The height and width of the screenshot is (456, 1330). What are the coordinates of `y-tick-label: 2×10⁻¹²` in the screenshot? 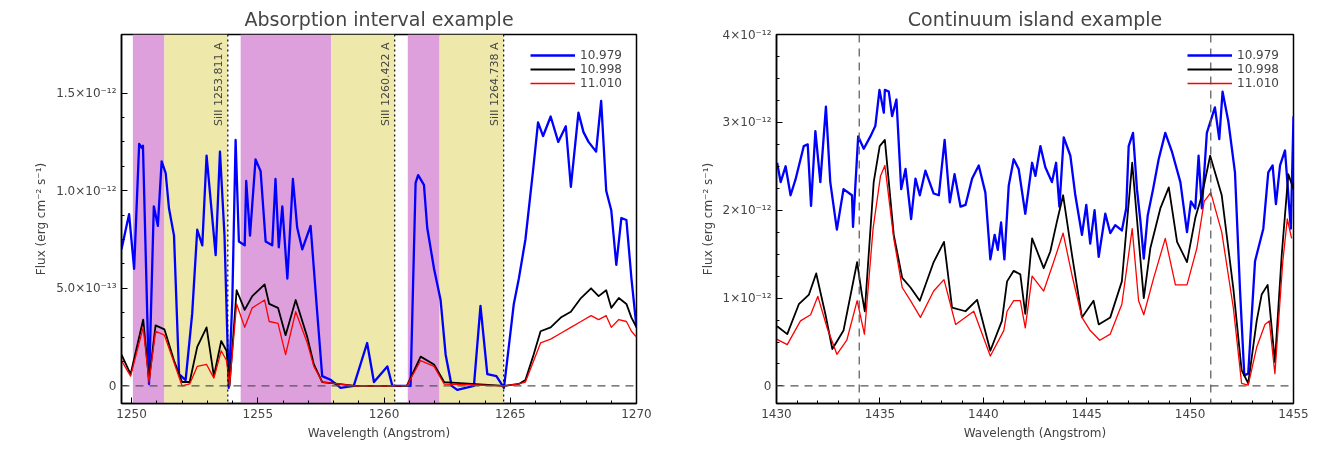 It's located at (747, 210).